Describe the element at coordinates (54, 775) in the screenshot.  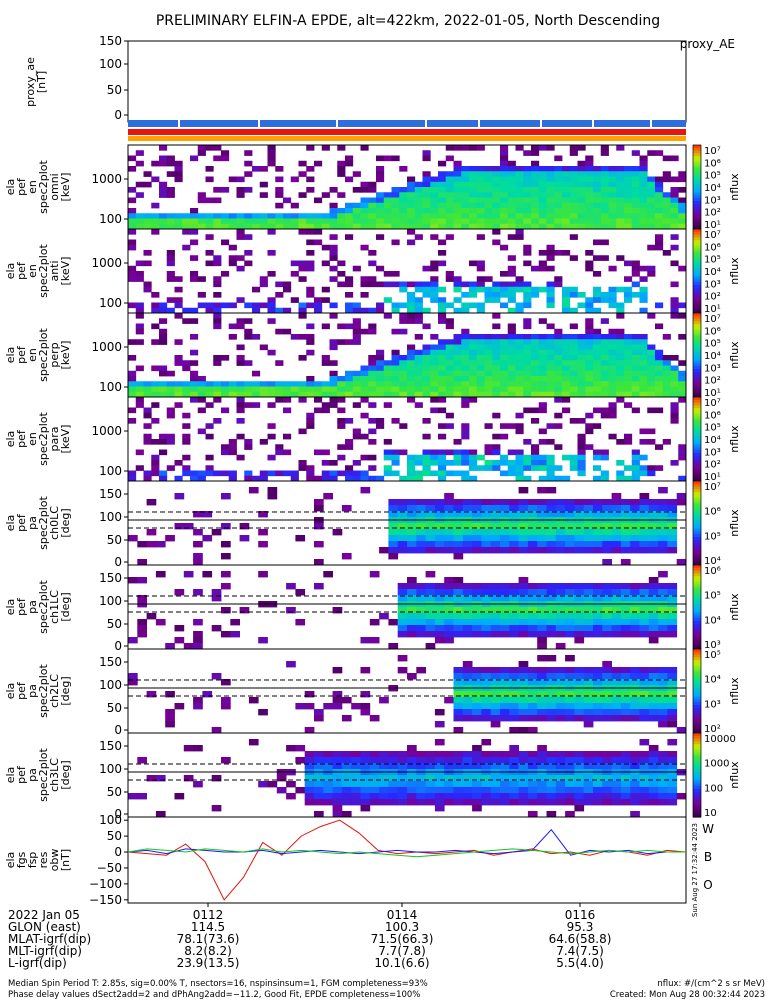
I see `y-axis-label: ch3LC` at that location.